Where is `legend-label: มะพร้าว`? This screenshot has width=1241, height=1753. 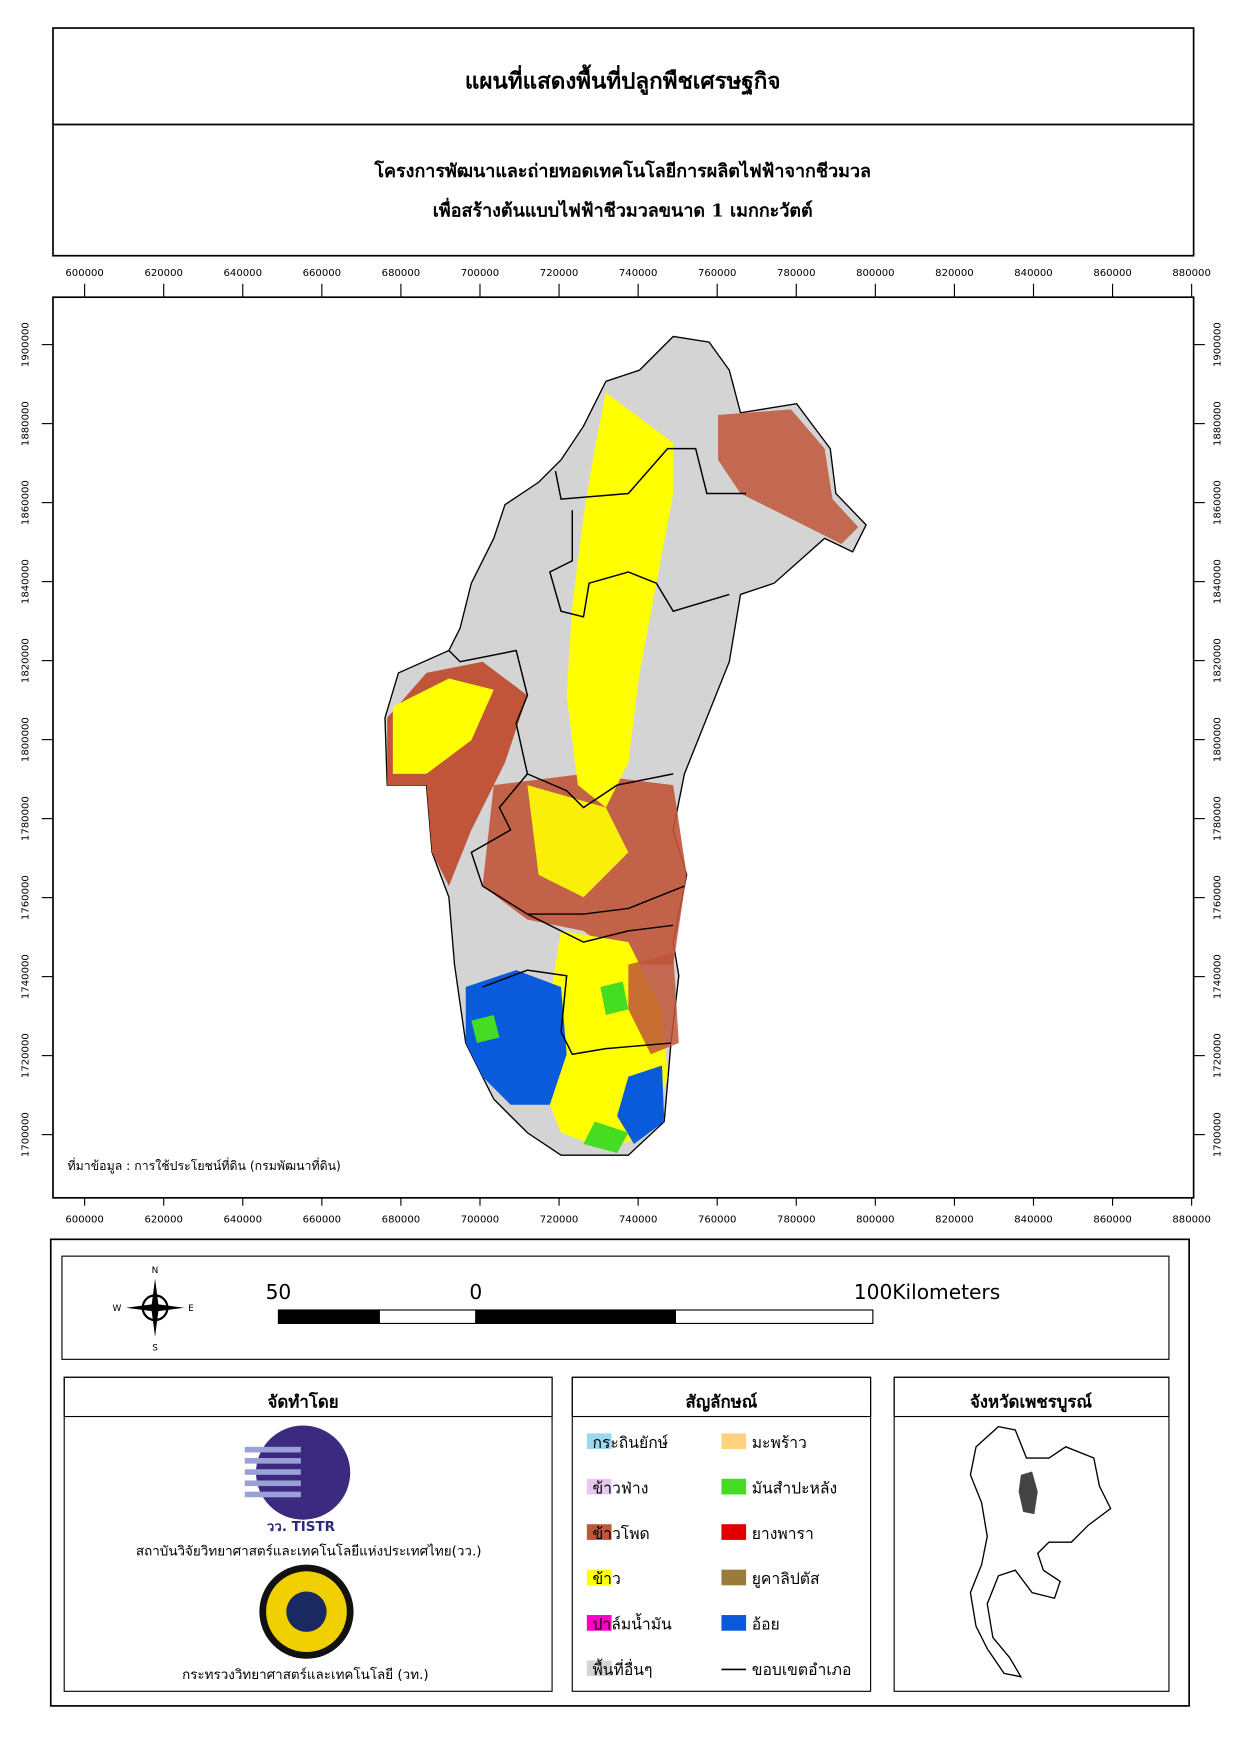
legend-label: มะพร้าว is located at coordinates (779, 1442).